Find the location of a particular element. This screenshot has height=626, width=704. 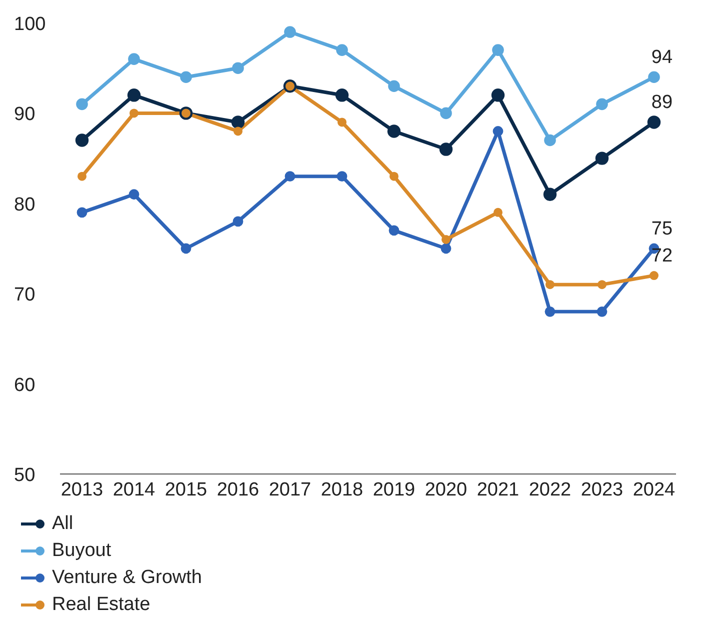

legend-label: Real Estate is located at coordinates (101, 605).